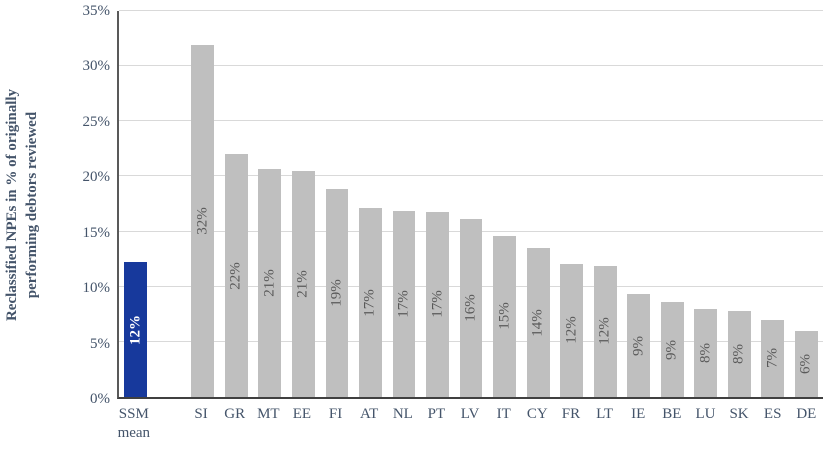 The height and width of the screenshot is (454, 827). Describe the element at coordinates (335, 414) in the screenshot. I see `x-tick-label: FI` at that location.